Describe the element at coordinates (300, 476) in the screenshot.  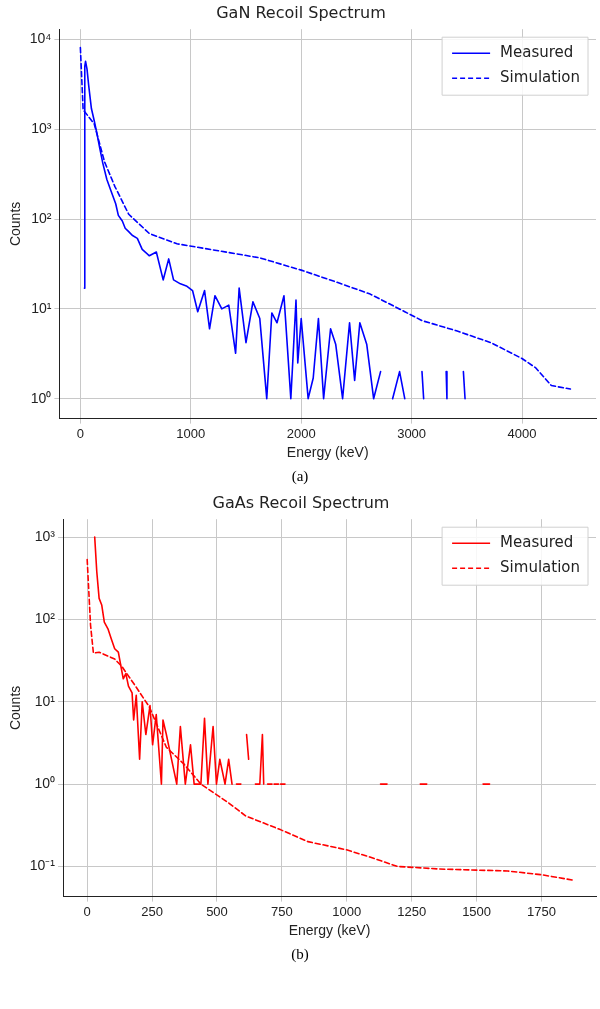
I see `text: (a)` at that location.